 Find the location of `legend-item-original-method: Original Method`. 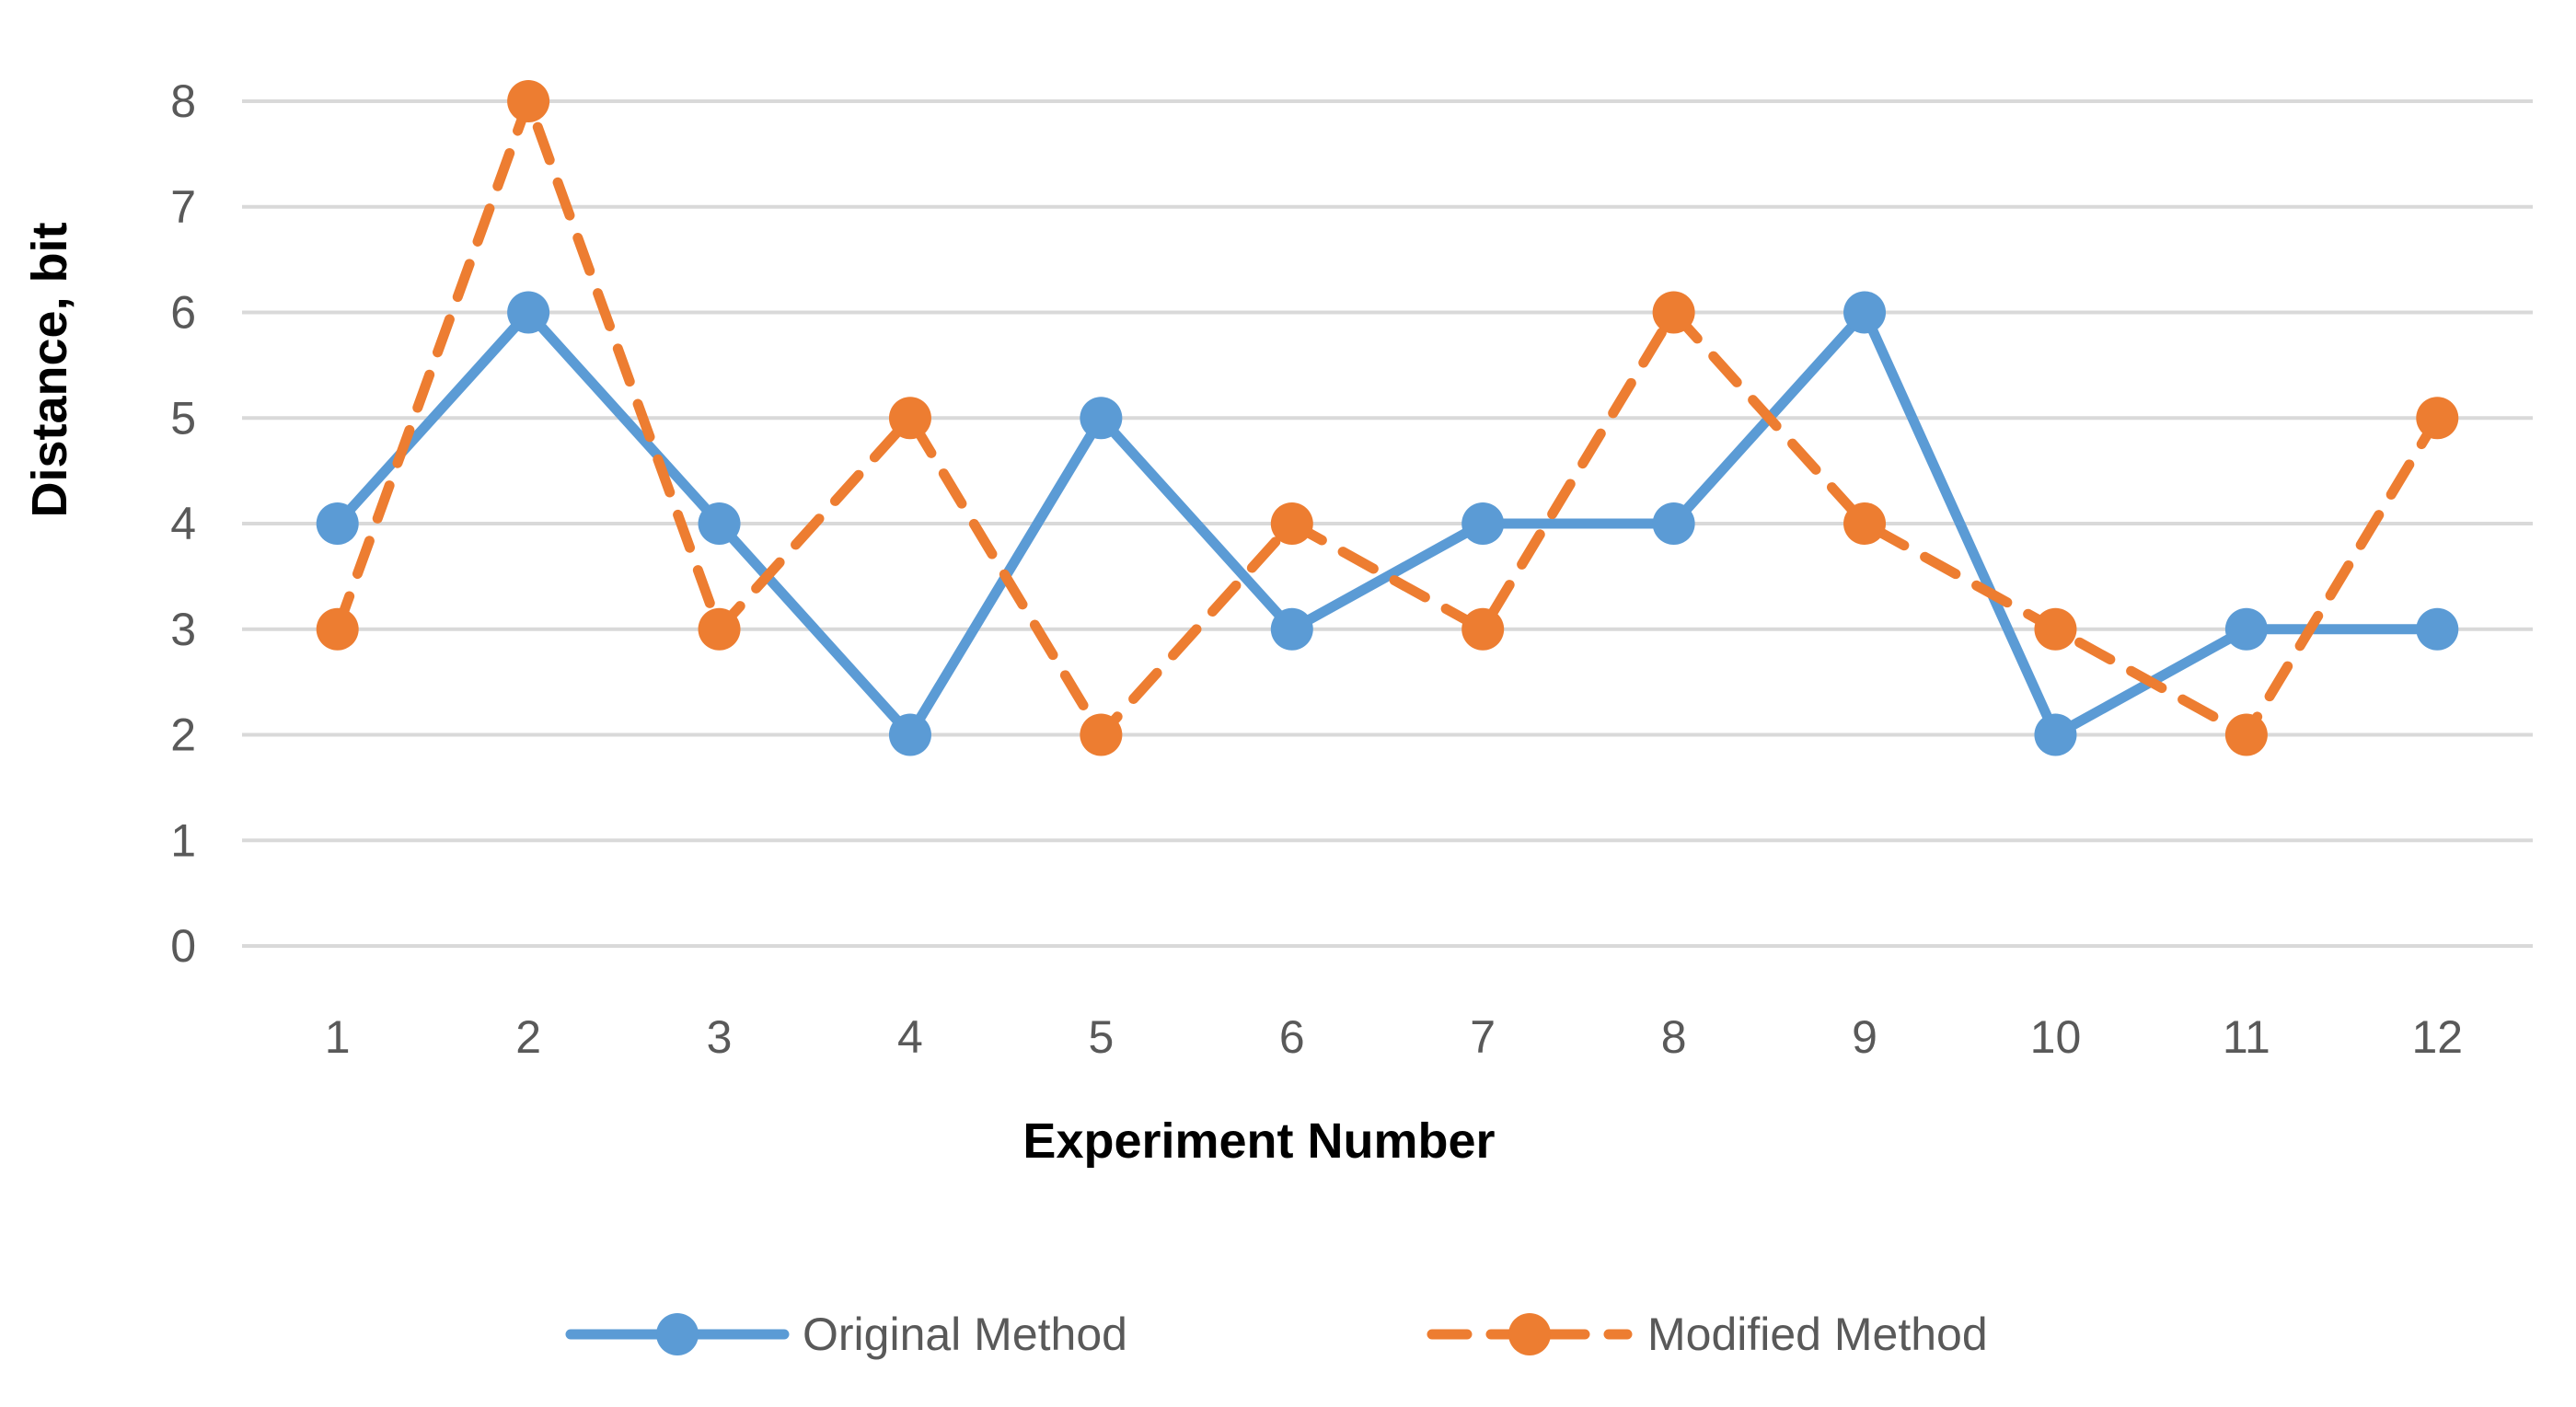

legend-item-original-method: Original Method is located at coordinates (846, 1334).